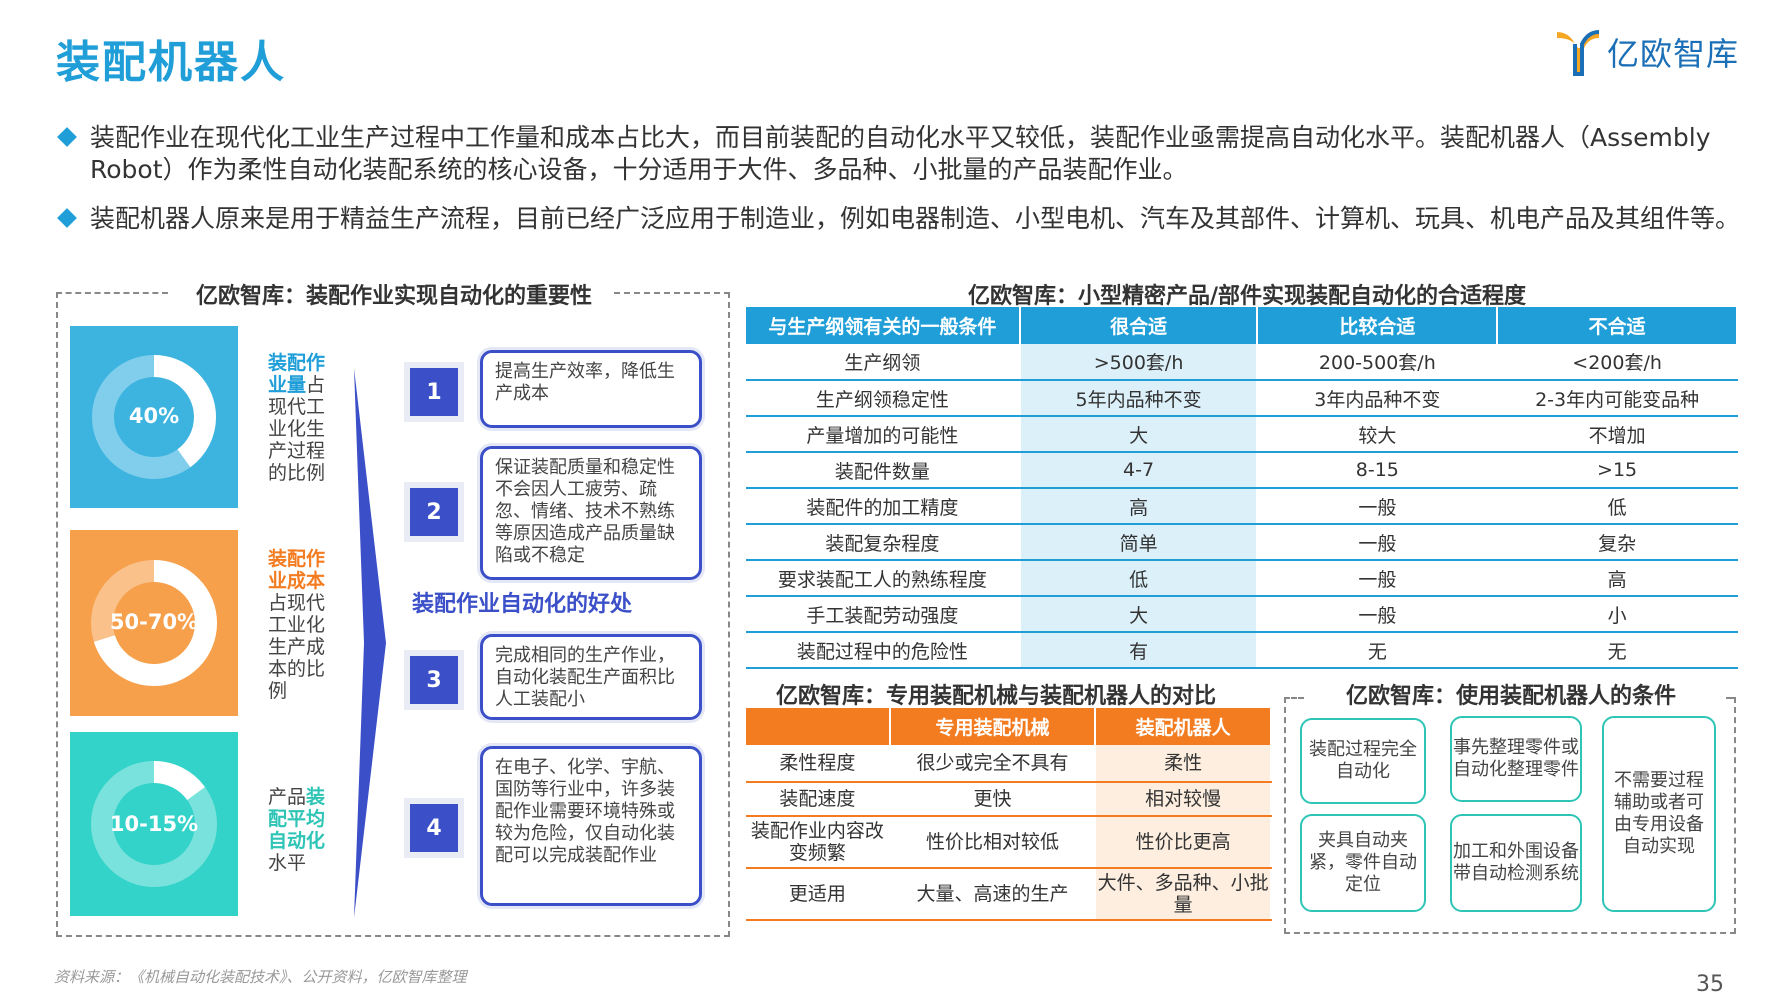  I want to click on table-row: 生产纲领稳定性 5年内品种不变 3年内品种不变 2-3年内可能变品种, so click(1242, 398).